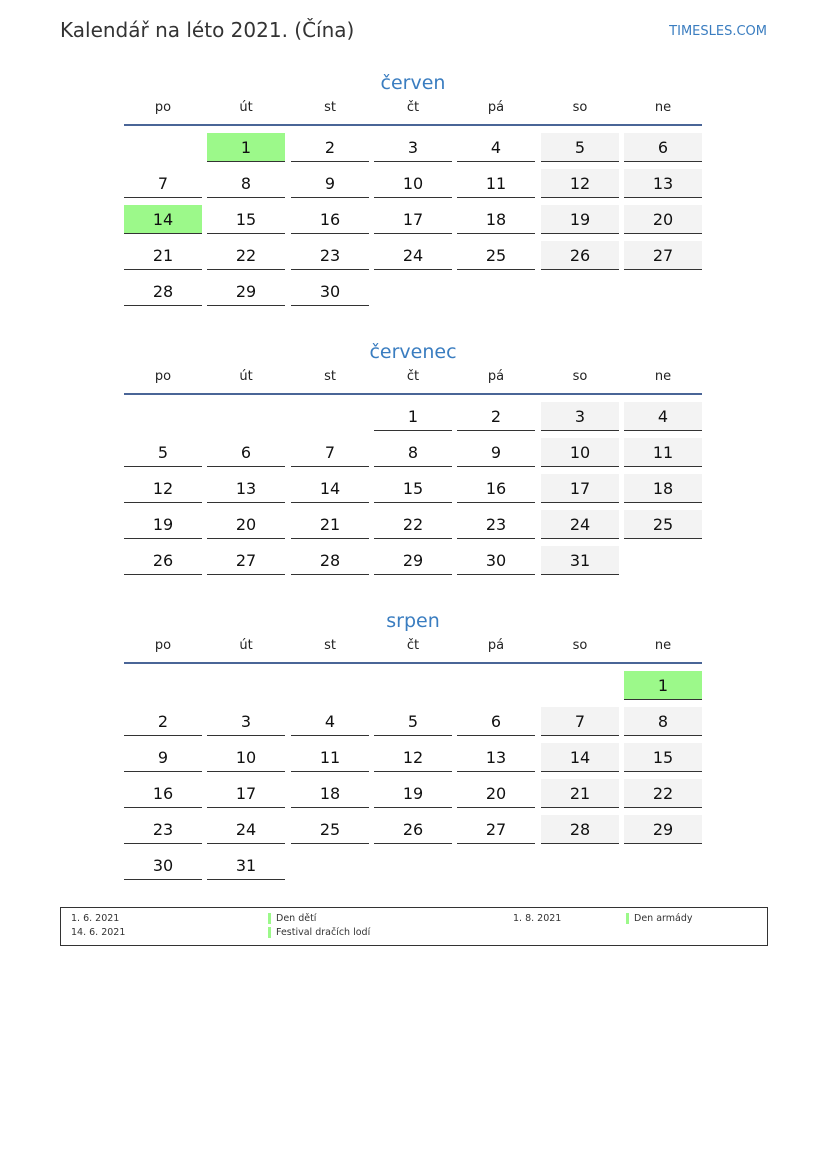 The height and width of the screenshot is (1169, 827). Describe the element at coordinates (163, 645) in the screenshot. I see `weekday-label: po` at that location.